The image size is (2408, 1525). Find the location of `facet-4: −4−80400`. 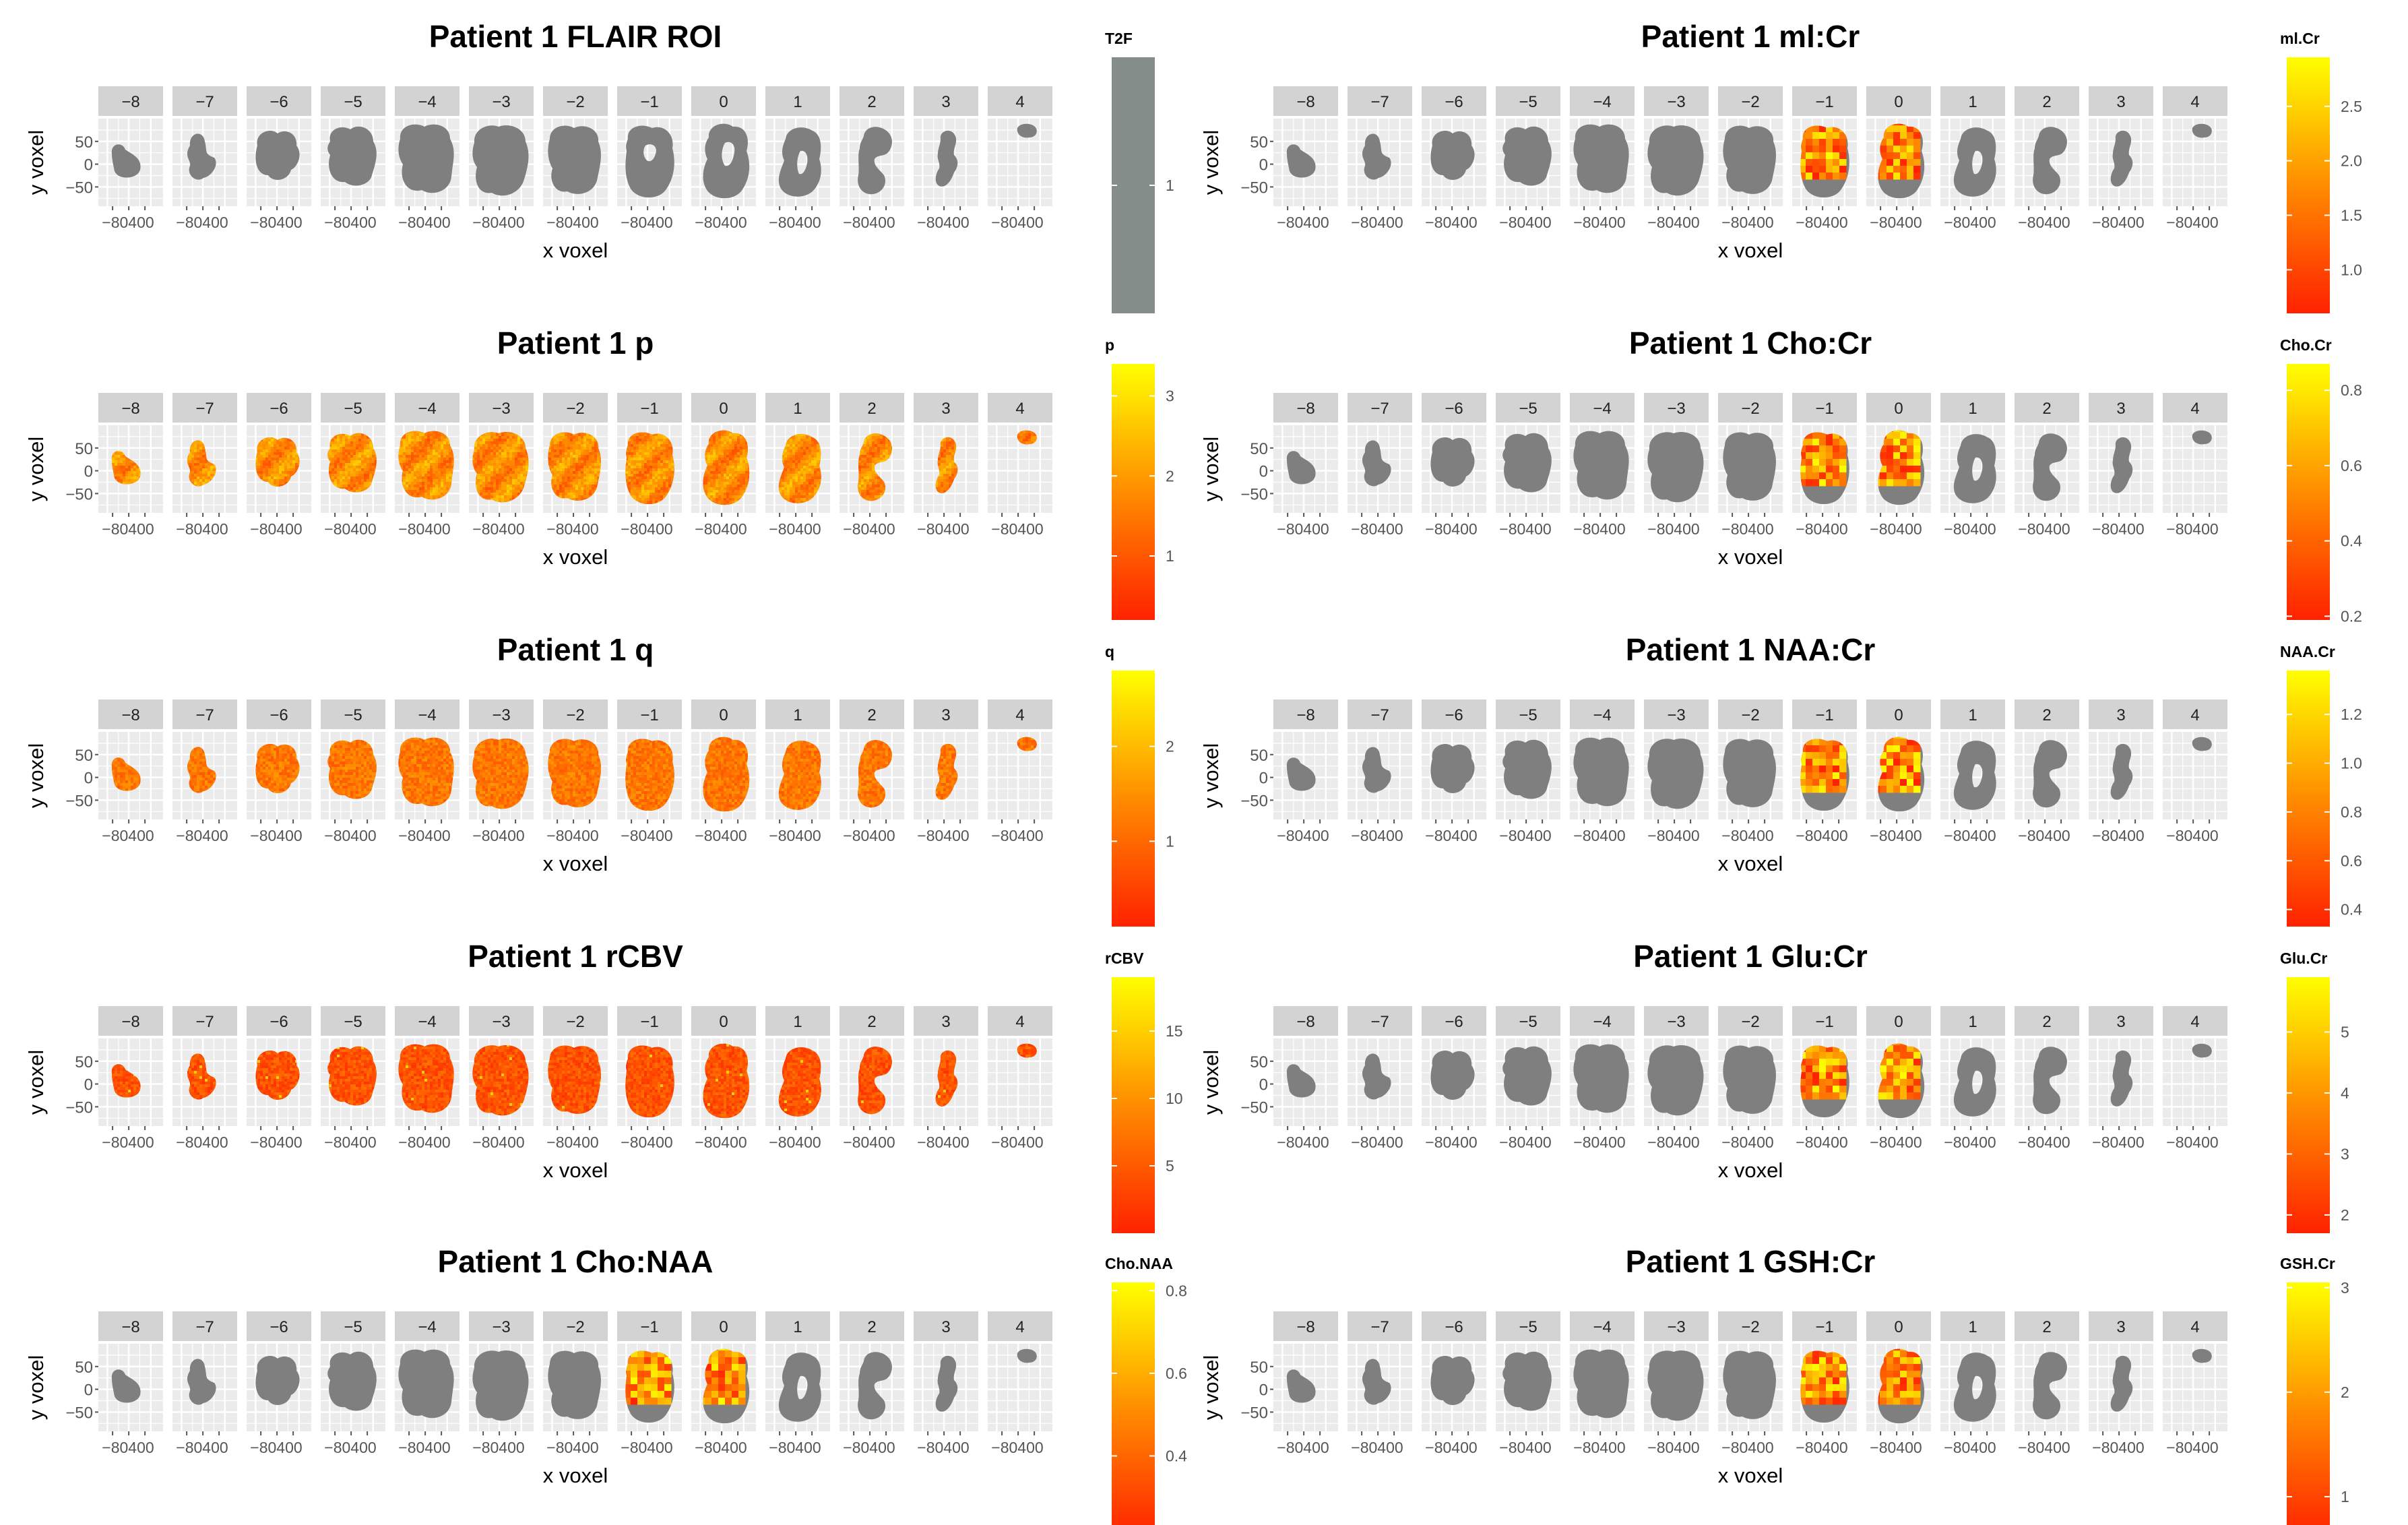

facet-4: −4−80400 is located at coordinates (427, 466).